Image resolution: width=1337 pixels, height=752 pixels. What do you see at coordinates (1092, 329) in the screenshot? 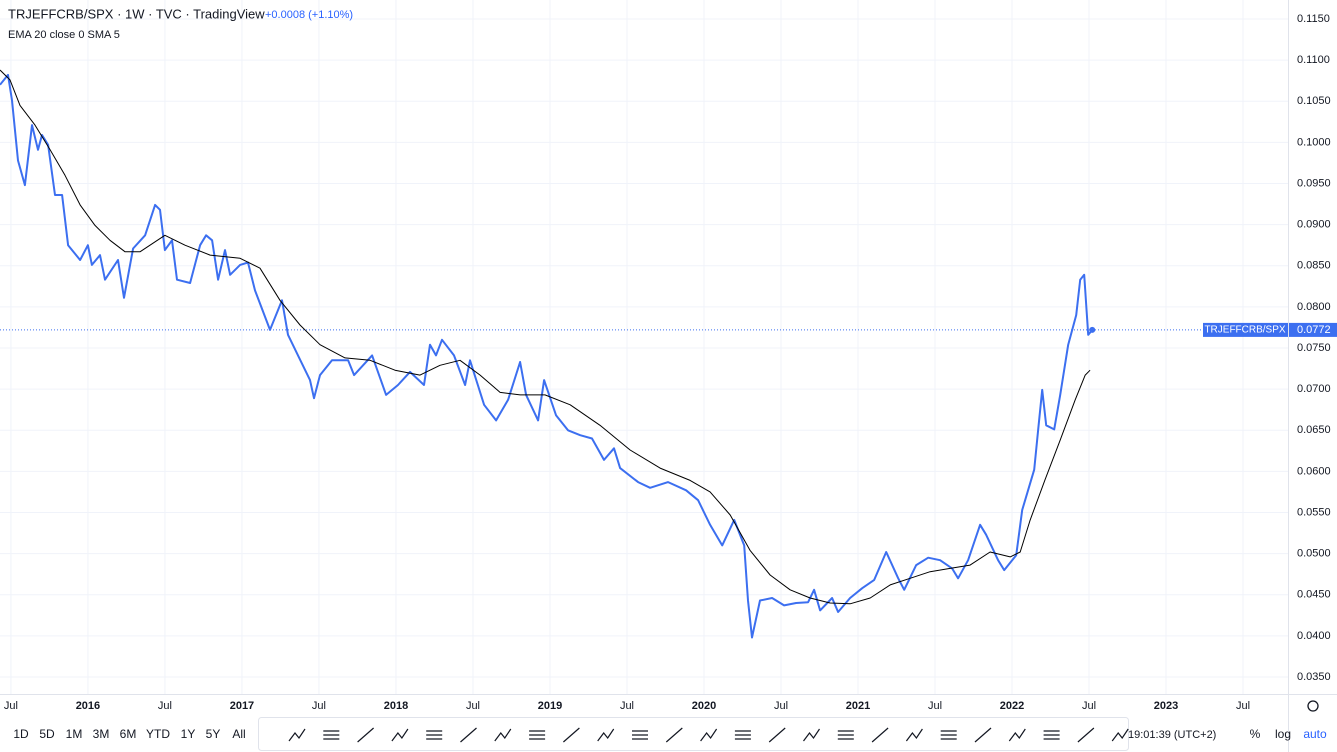
I see `last-point` at bounding box center [1092, 329].